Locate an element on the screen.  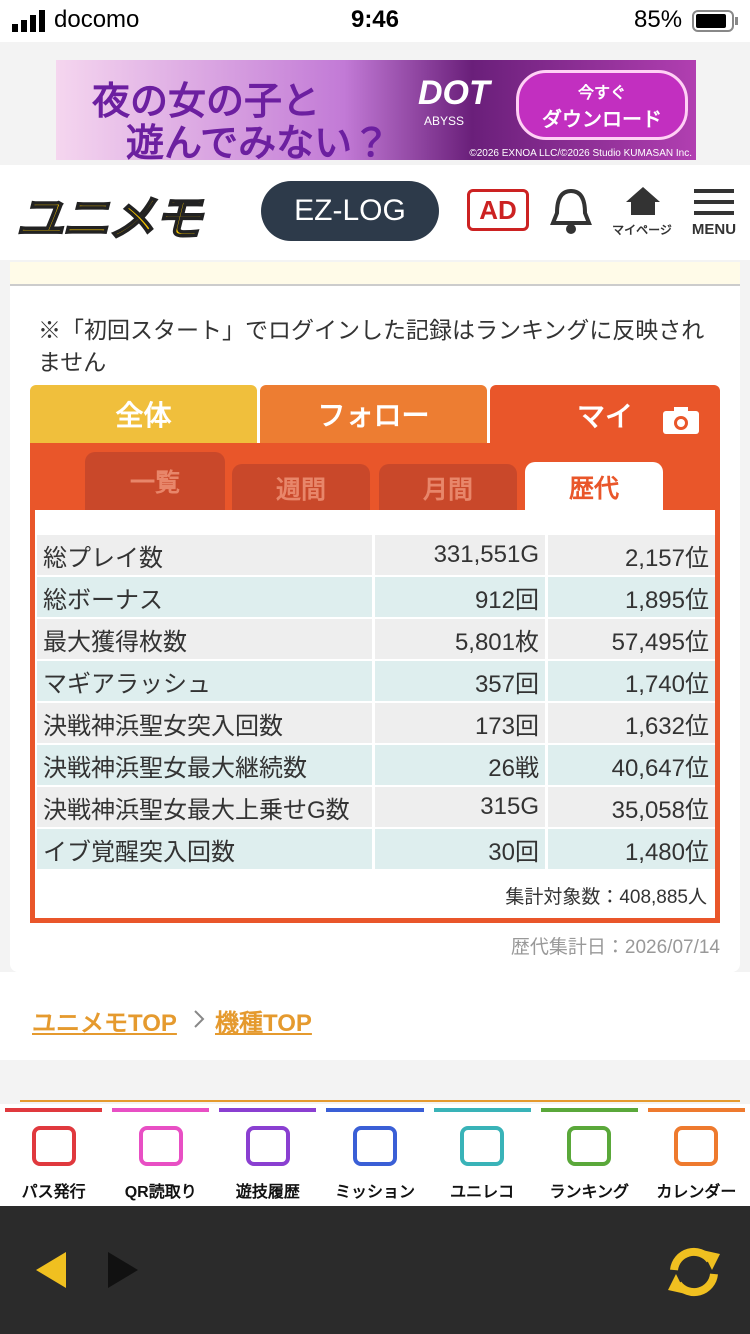
row-value: 30回 is located at coordinates (460, 849).